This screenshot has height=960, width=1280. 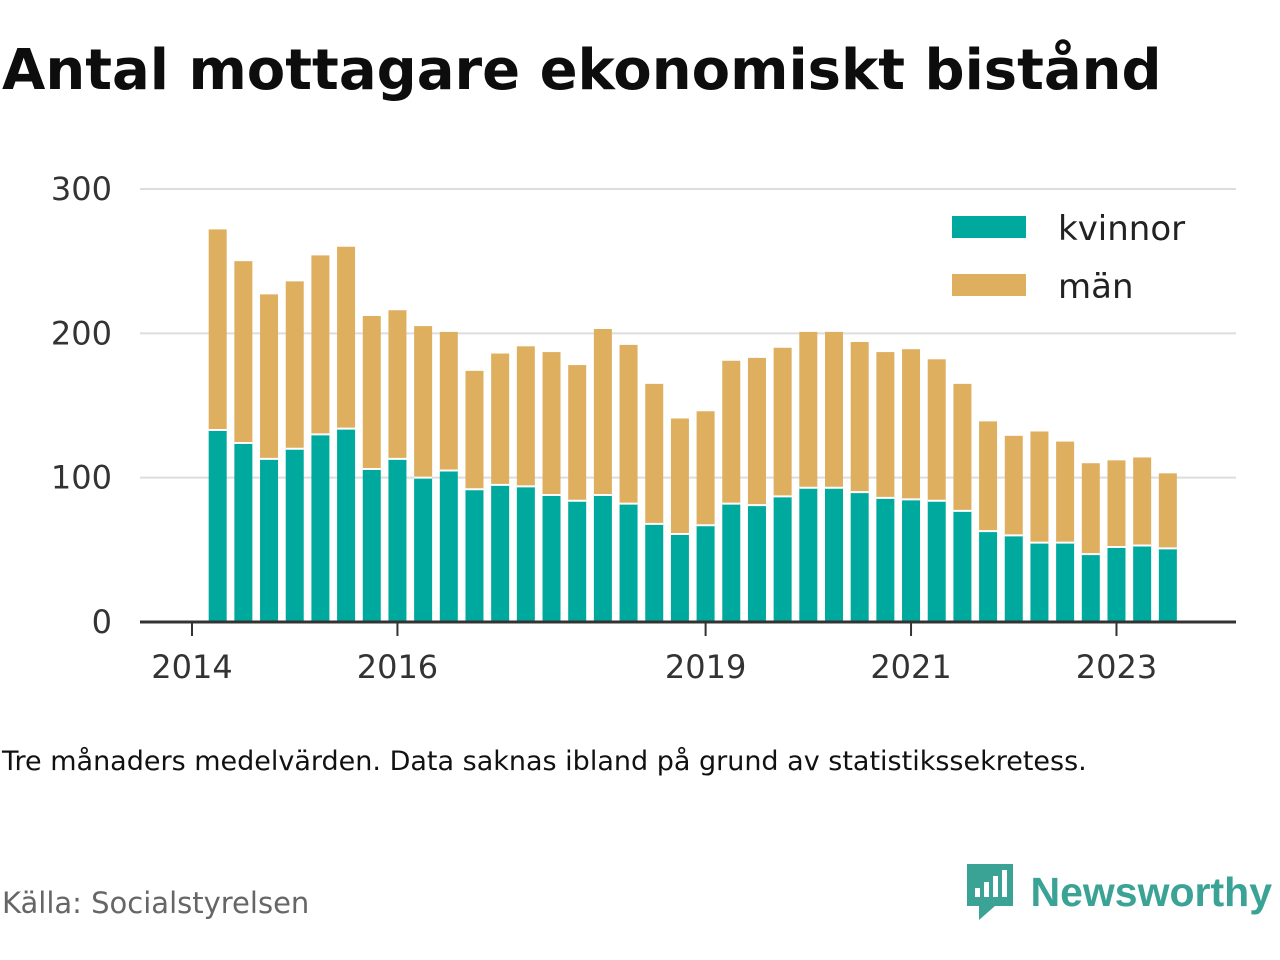 What do you see at coordinates (989, 892) in the screenshot?
I see `newsworthy-logo-icon` at bounding box center [989, 892].